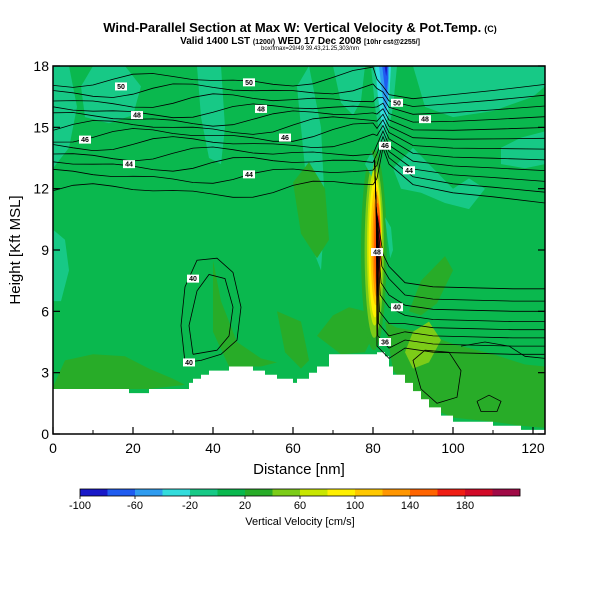  I want to click on x-tick-label-60: 60, so click(293, 448).